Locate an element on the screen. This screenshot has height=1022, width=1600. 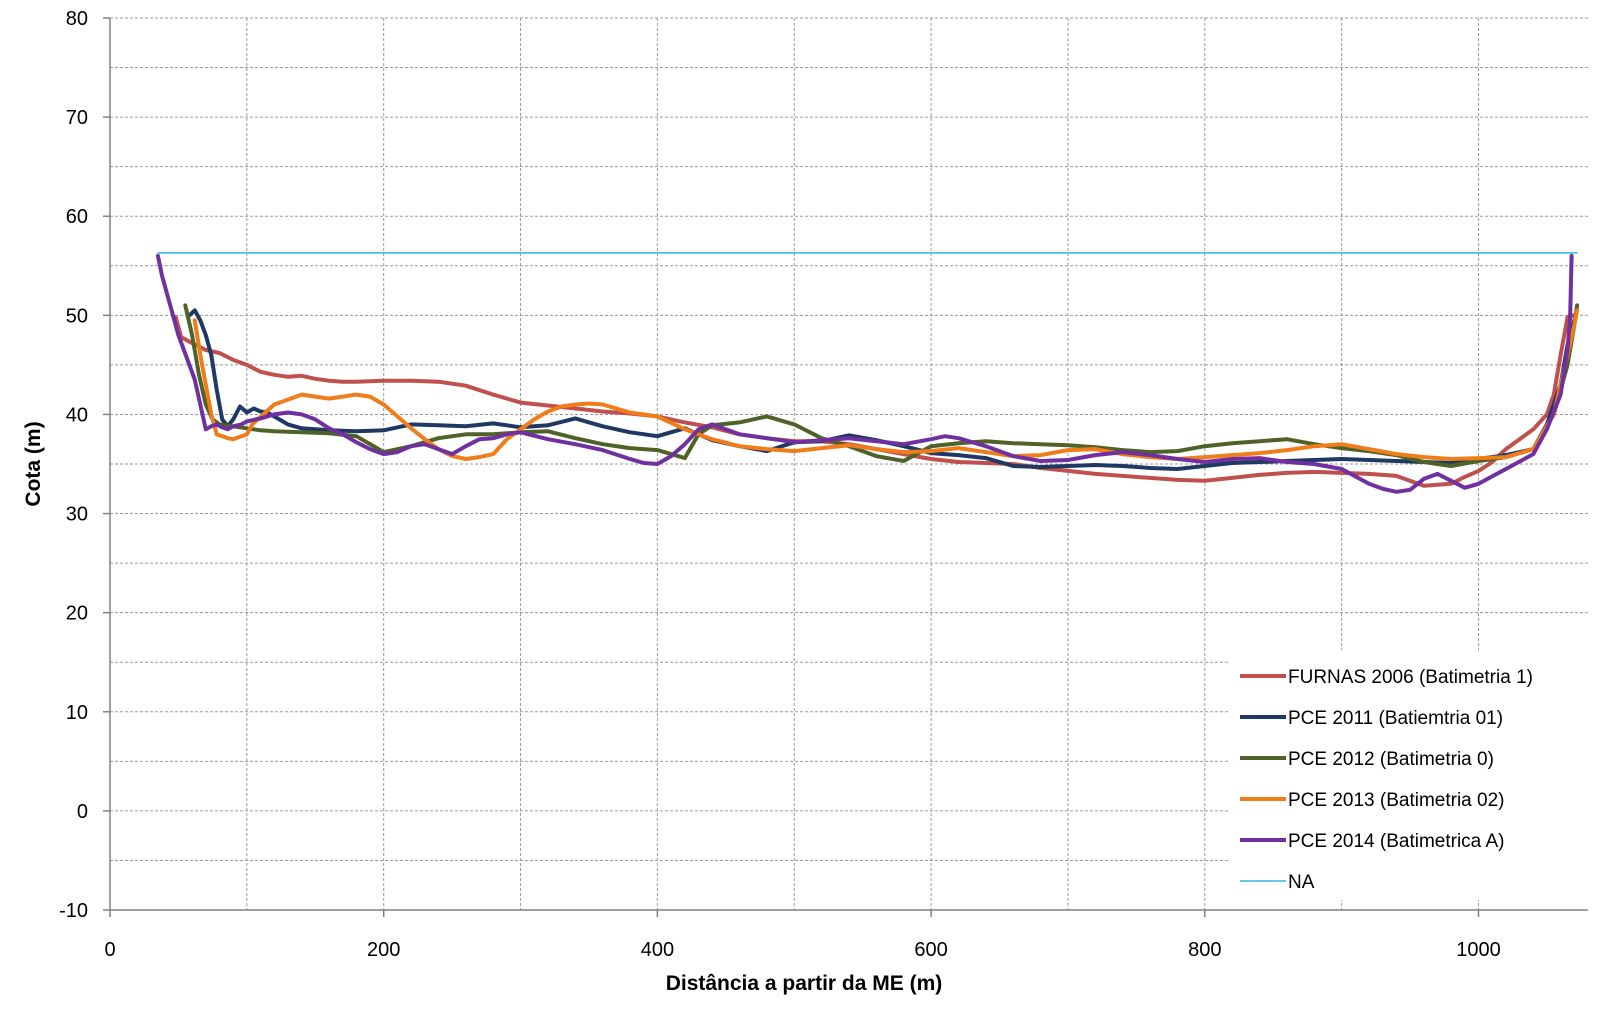
legend-label: FURNAS 2006 (Batimetria 1) is located at coordinates (1410, 677).